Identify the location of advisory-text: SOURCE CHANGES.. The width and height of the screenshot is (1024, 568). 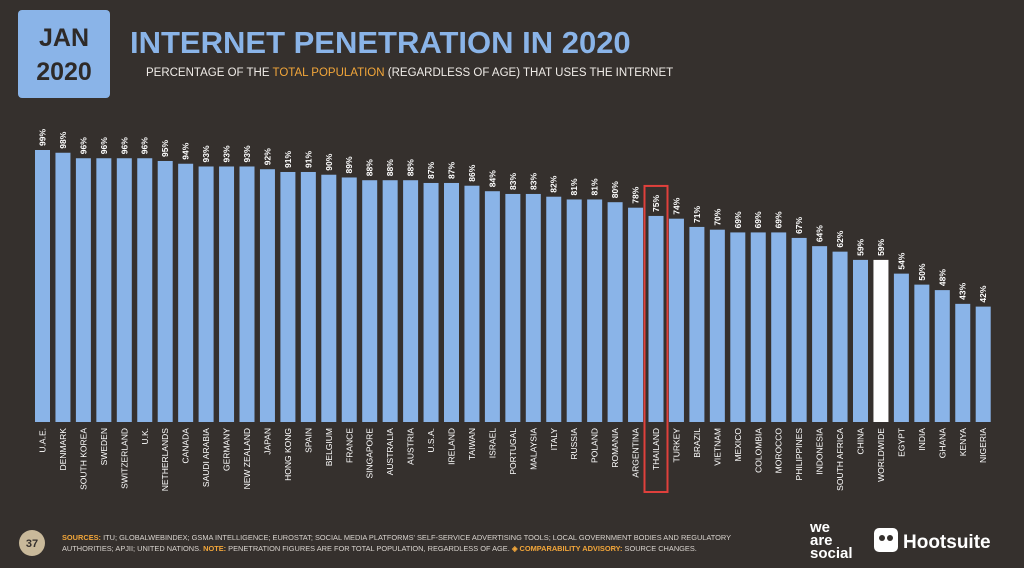
(659, 548).